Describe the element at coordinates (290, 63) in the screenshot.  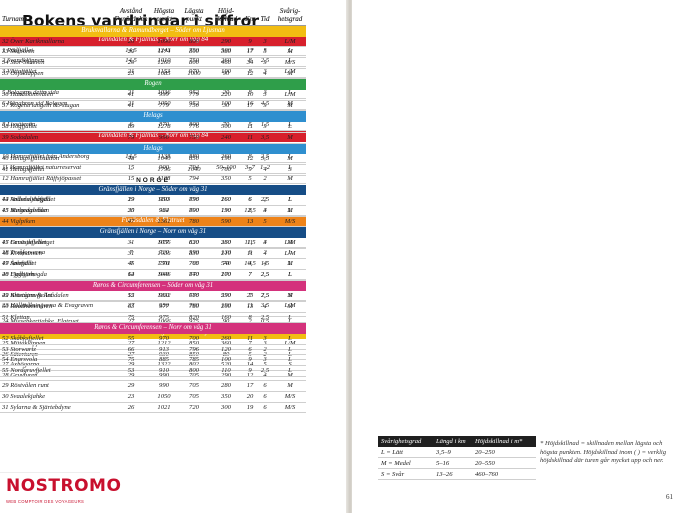
I see `cell-difficulty: M/S` at that location.